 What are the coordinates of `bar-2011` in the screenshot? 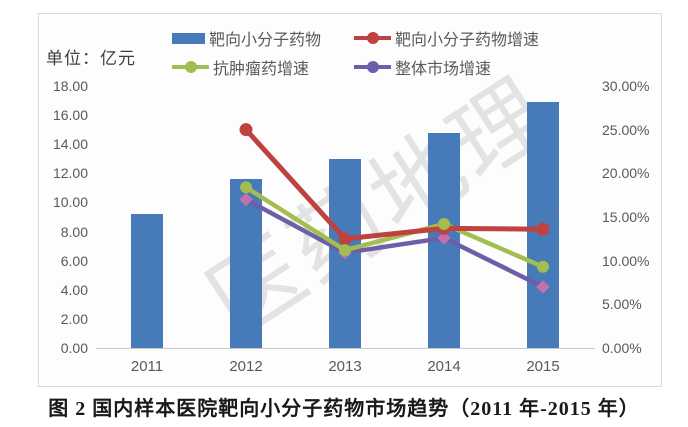 It's located at (147, 281).